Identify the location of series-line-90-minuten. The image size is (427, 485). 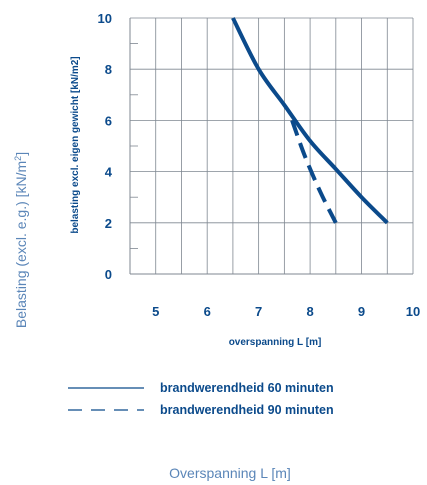
(314, 171).